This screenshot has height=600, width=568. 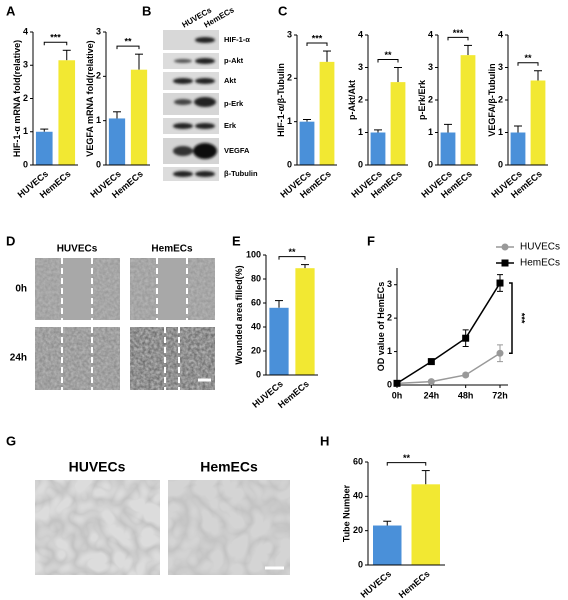 What do you see at coordinates (283, 10) in the screenshot?
I see `panel-letter: C` at bounding box center [283, 10].